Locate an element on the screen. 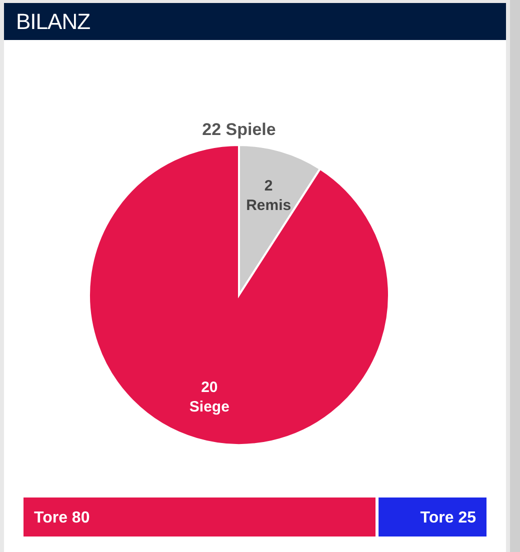 The height and width of the screenshot is (552, 520). data-label: 20 is located at coordinates (209, 387).